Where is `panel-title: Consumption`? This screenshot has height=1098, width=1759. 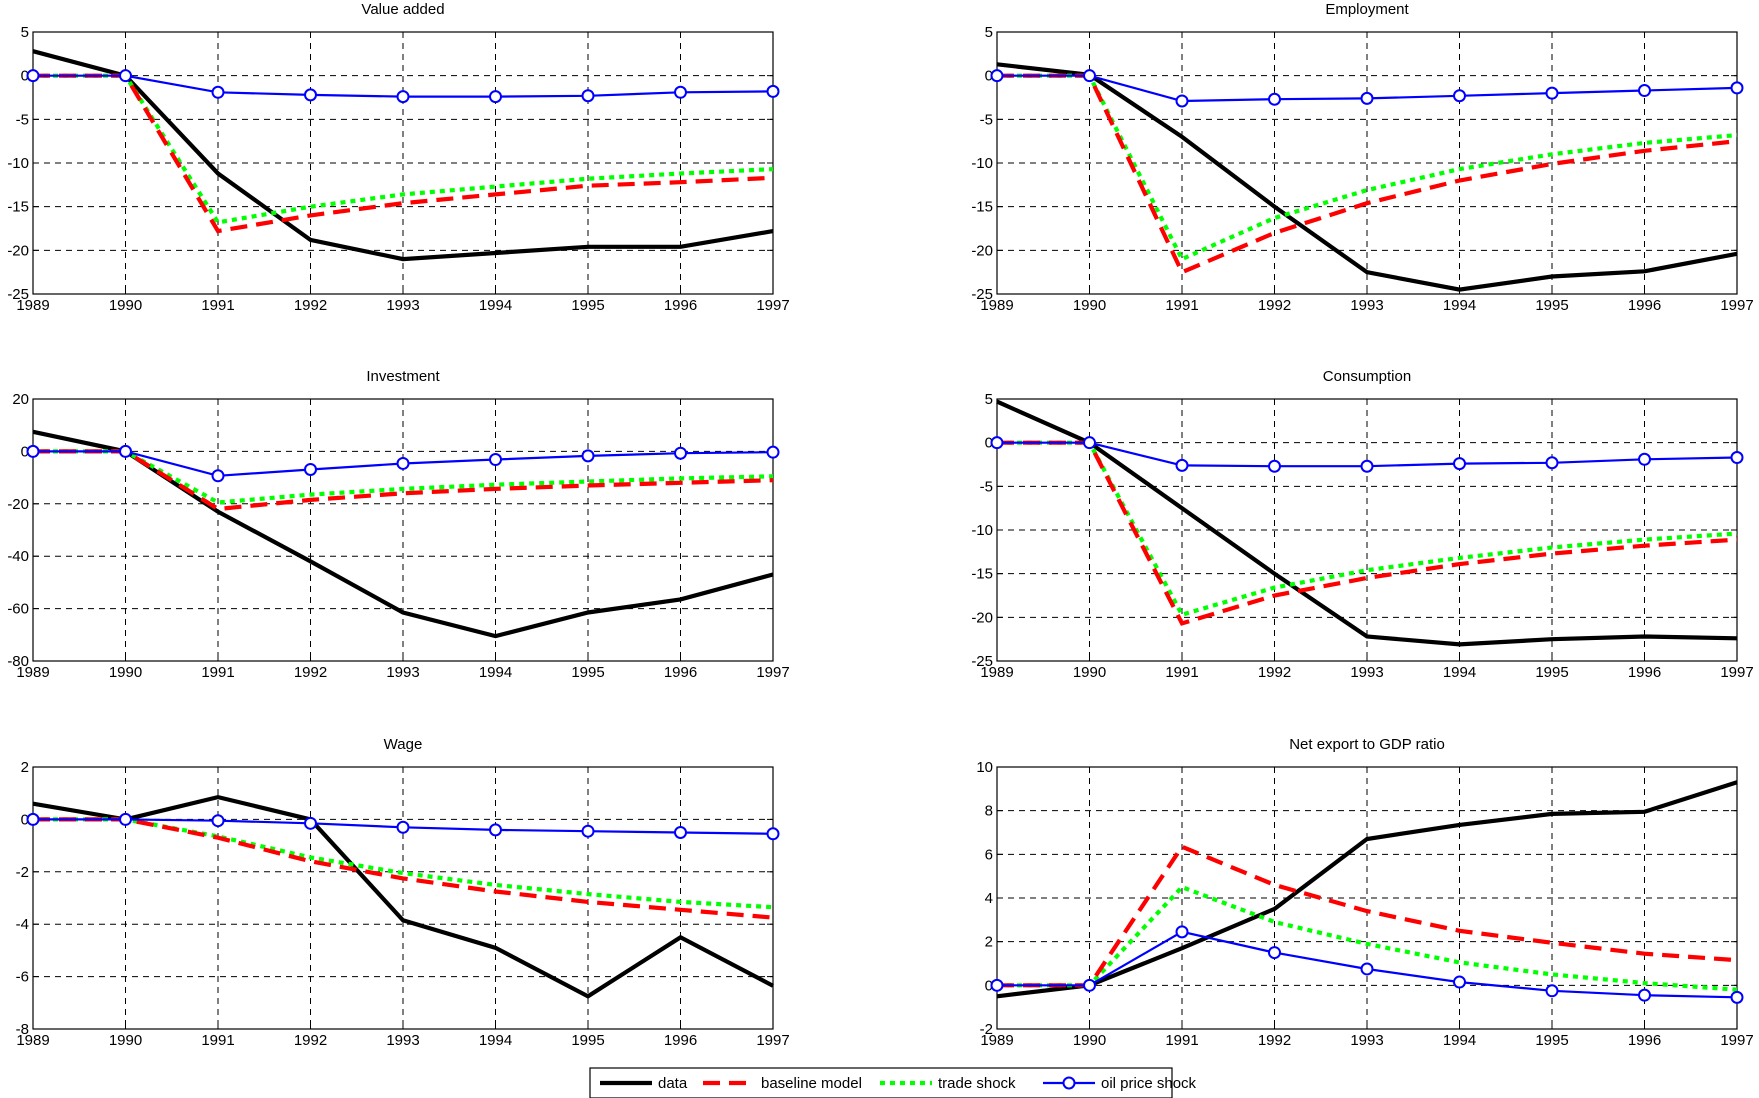 panel-title: Consumption is located at coordinates (1367, 376).